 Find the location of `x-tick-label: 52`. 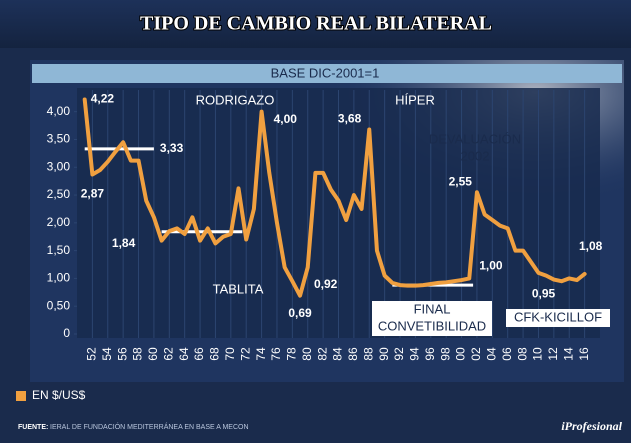

x-tick-label: 52 is located at coordinates (92, 354).